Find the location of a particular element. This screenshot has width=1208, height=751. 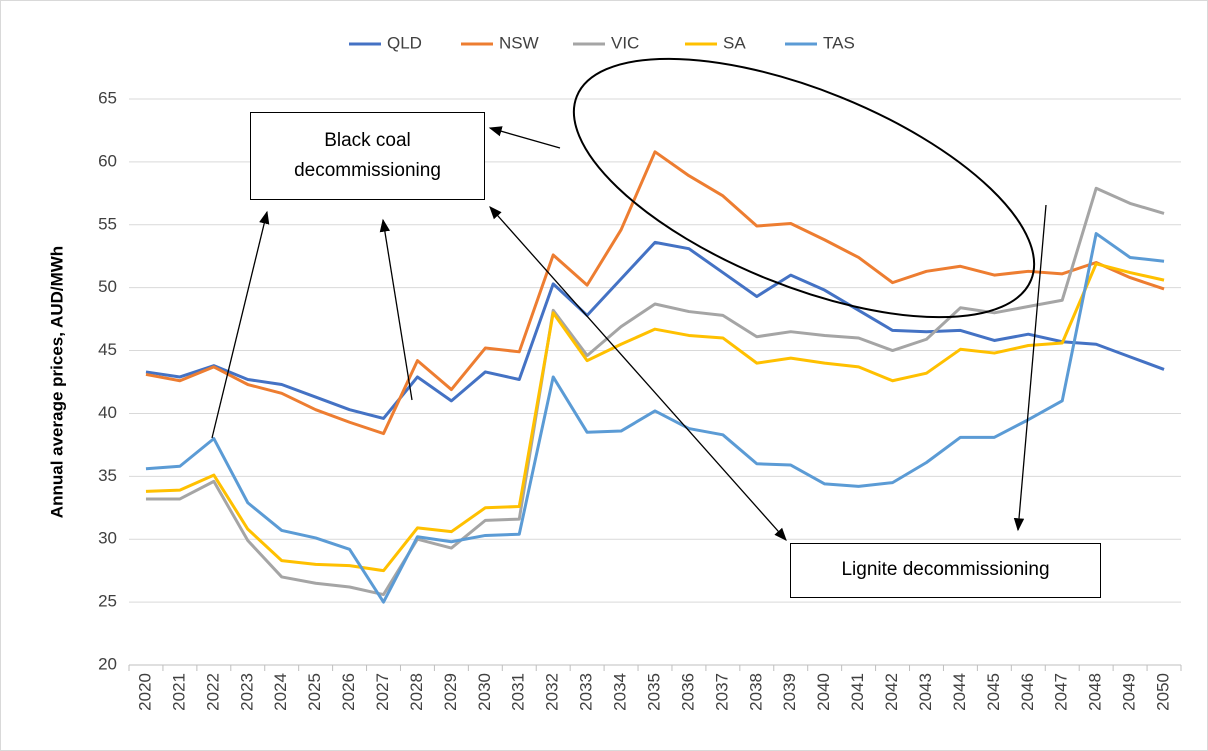

legend-label: NSW is located at coordinates (519, 42).